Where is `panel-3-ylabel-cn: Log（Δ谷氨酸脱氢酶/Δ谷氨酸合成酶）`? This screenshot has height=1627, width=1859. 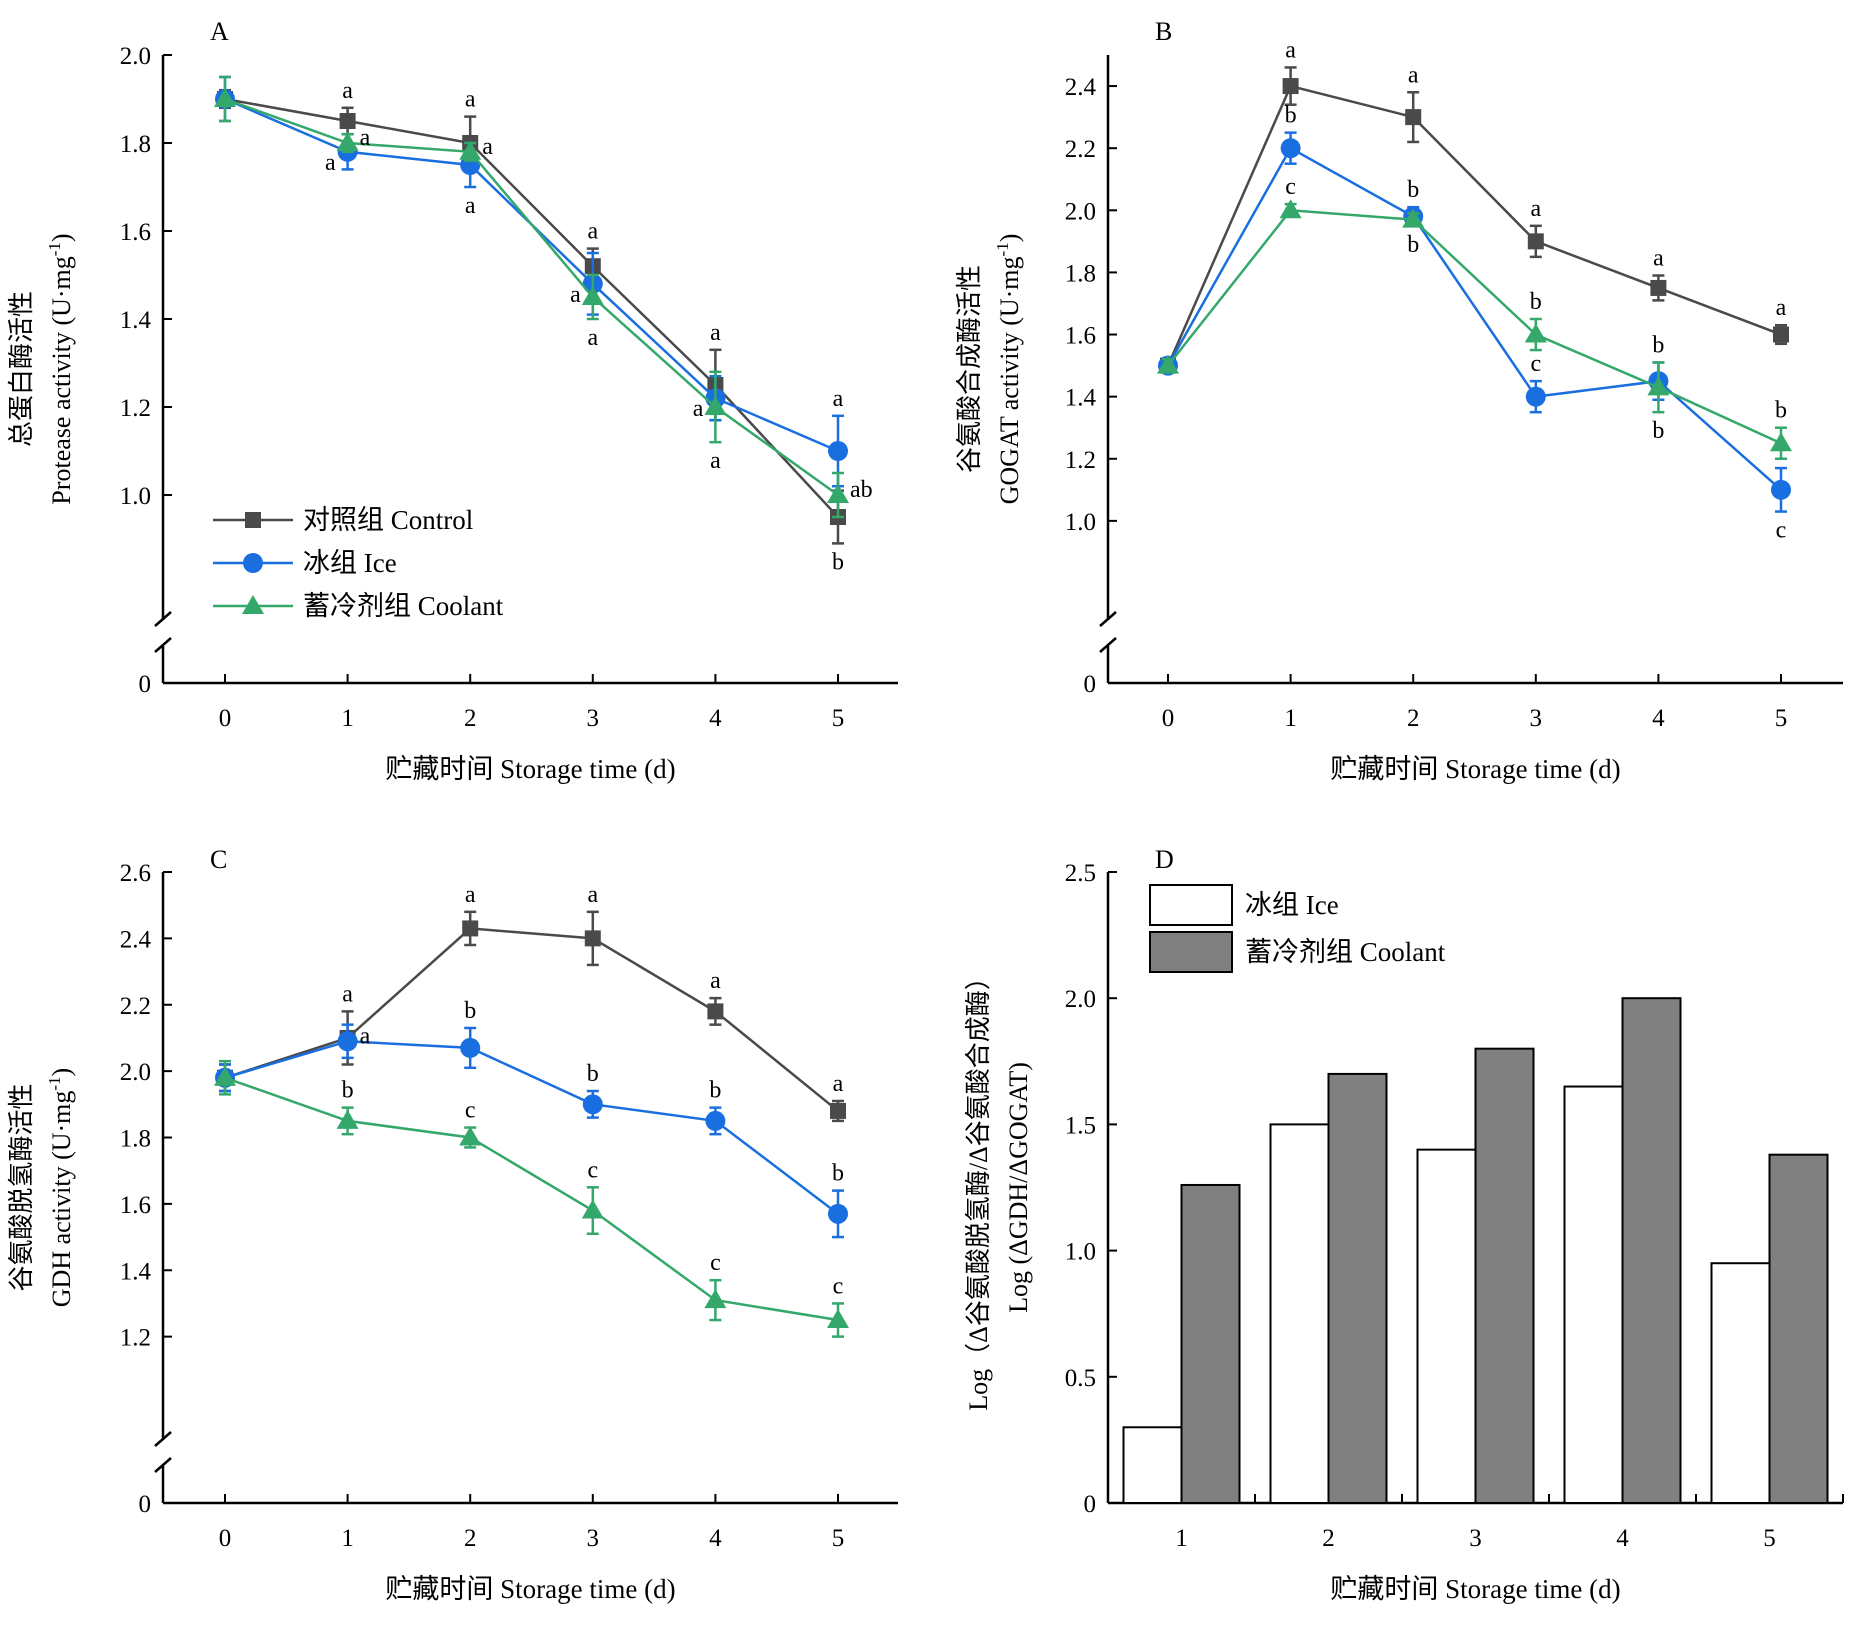 panel-3-ylabel-cn: Log（Δ谷氨酸脱氢酶/Δ谷氨酸合成酶） is located at coordinates (978, 1187).